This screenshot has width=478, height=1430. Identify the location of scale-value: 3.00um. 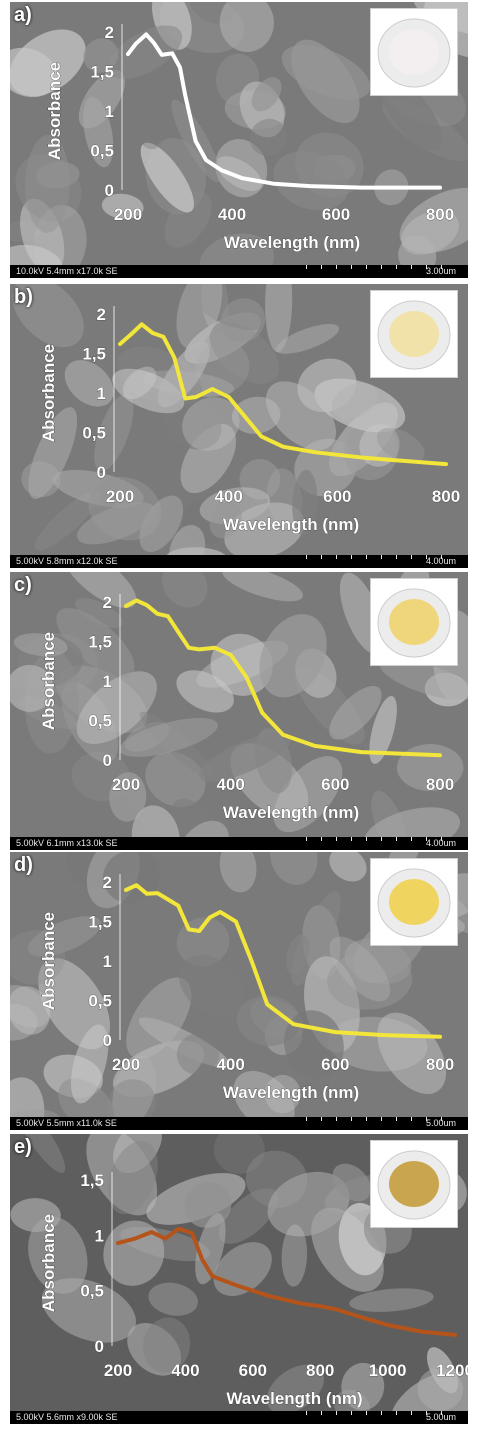
(440, 271).